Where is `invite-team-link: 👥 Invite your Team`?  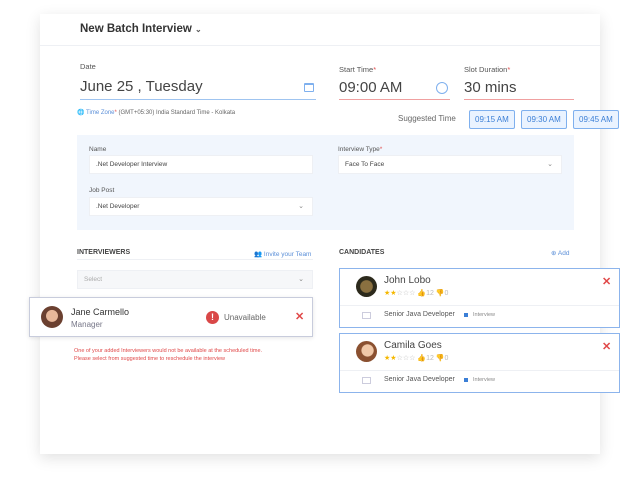
invite-team-link: 👥 Invite your Team is located at coordinates (283, 254).